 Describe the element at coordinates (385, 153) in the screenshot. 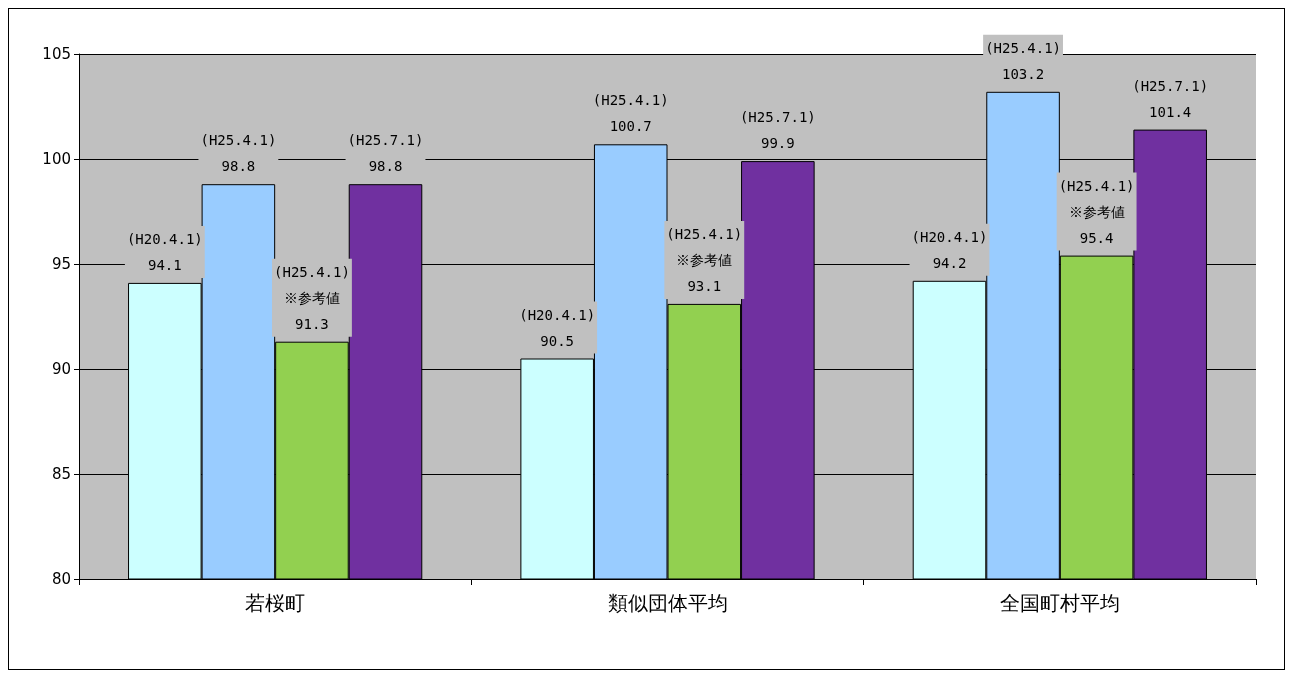

I see `data-label: (H25.7.1) 98.8` at that location.